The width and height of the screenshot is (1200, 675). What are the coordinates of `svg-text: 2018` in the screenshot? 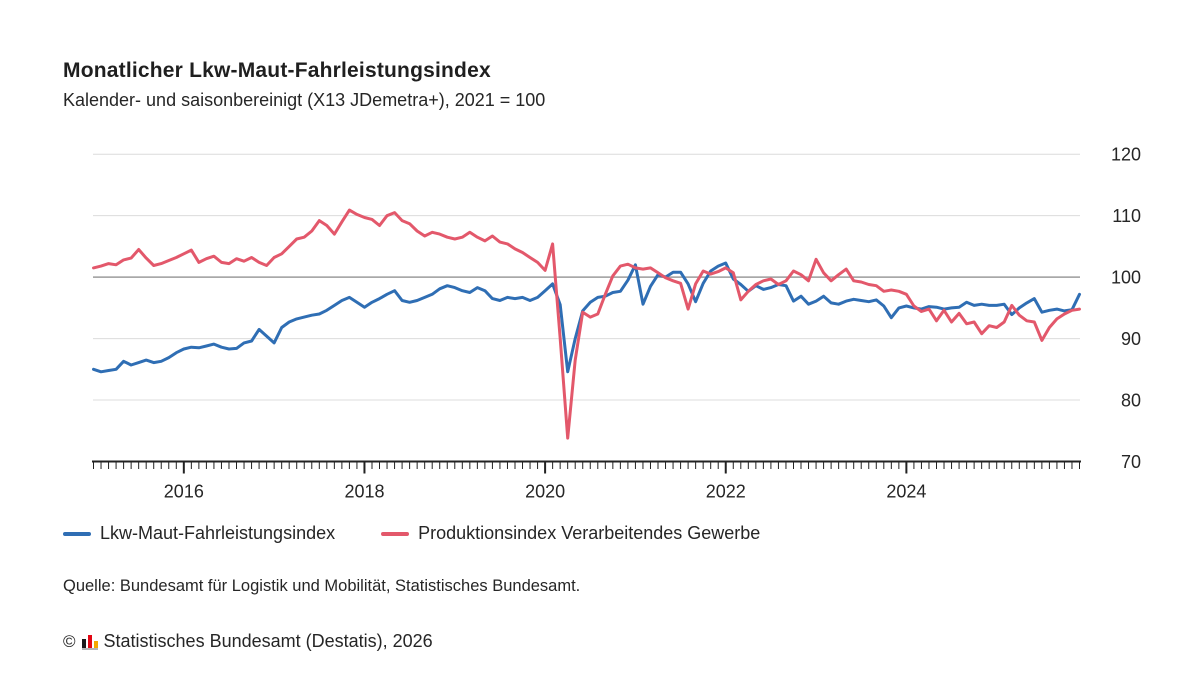 It's located at (364, 492).